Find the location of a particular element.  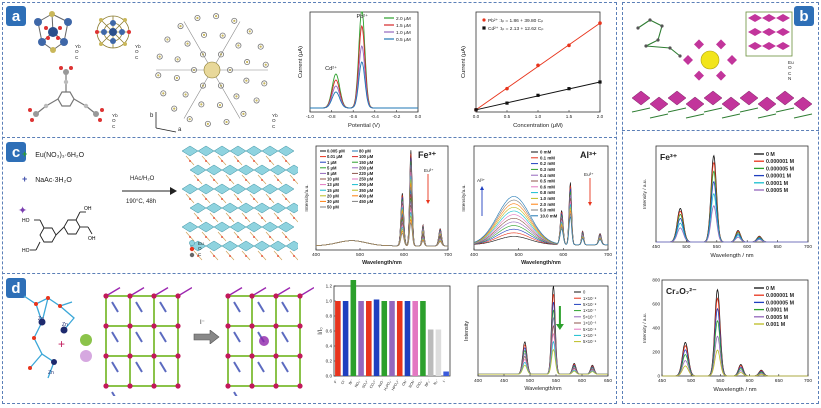

x-tick-label: 0.5 is located at coordinates (507, 116).